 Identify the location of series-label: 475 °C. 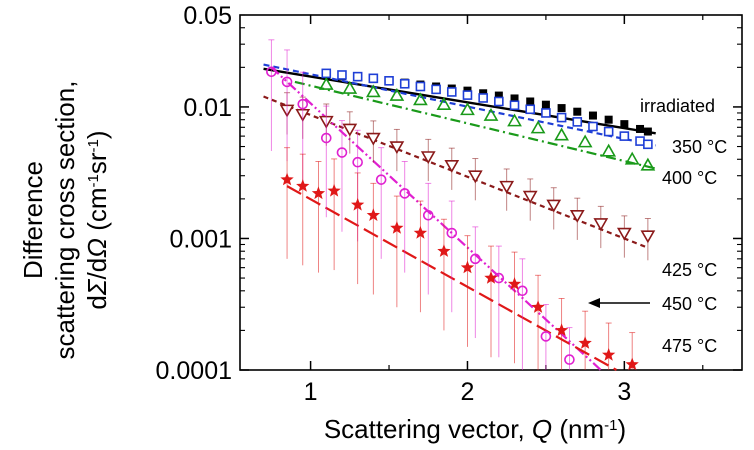
(689, 346).